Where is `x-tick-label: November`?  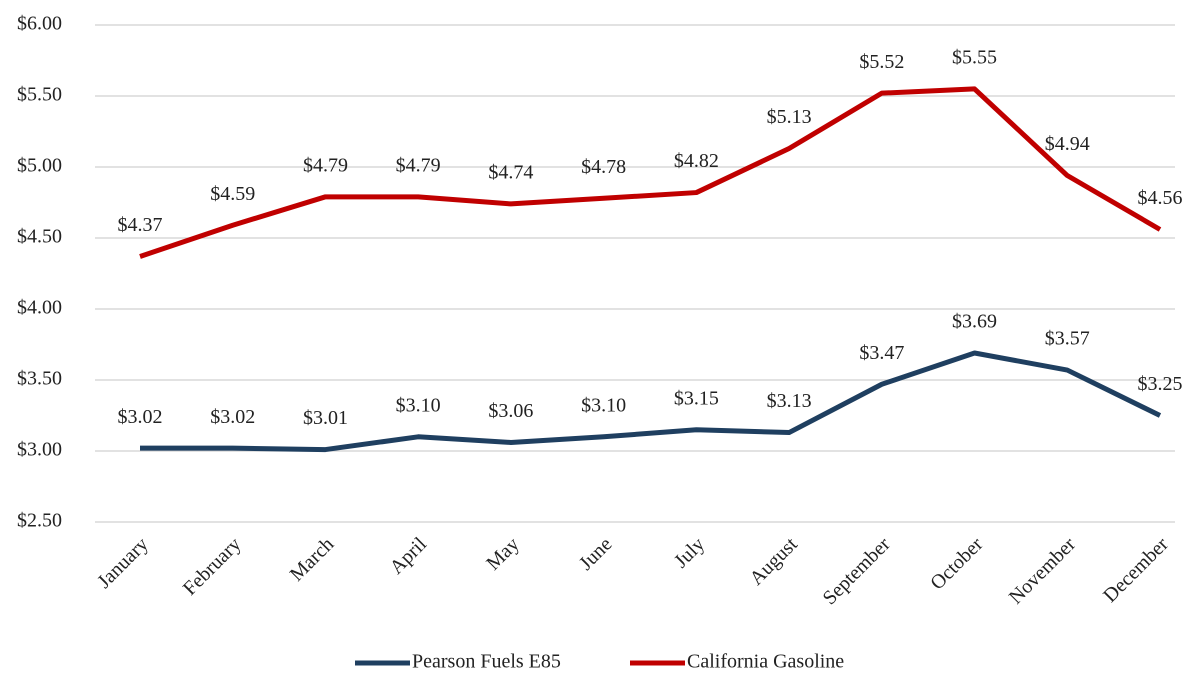
x-tick-label: November is located at coordinates (1042, 570).